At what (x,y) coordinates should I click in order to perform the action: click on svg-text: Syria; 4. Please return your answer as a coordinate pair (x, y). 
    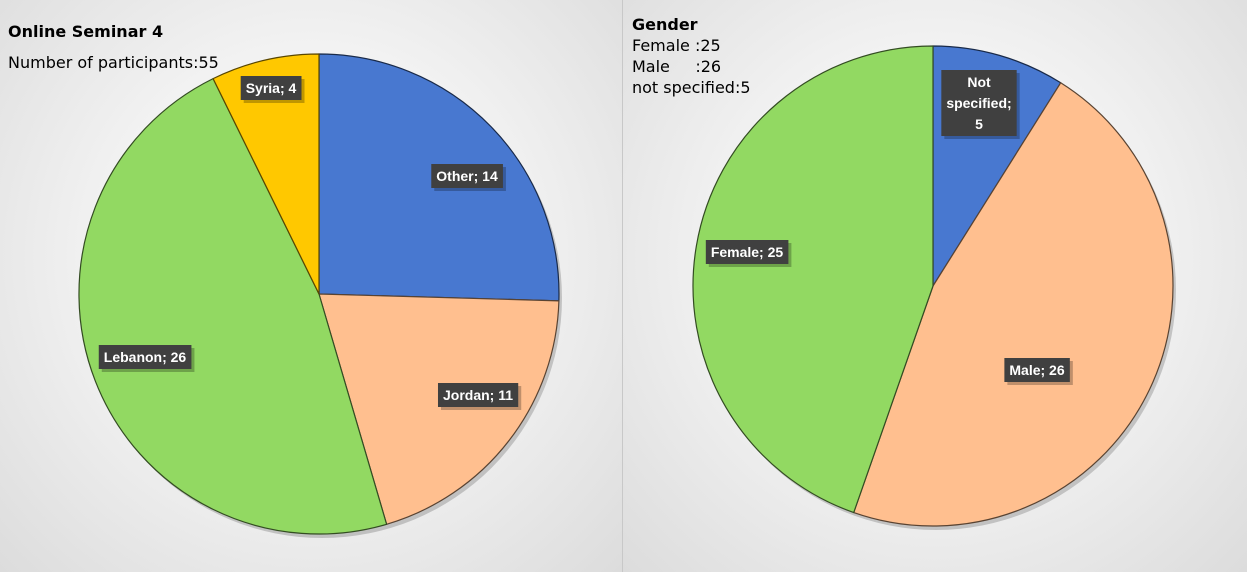
    Looking at the image, I should click on (271, 88).